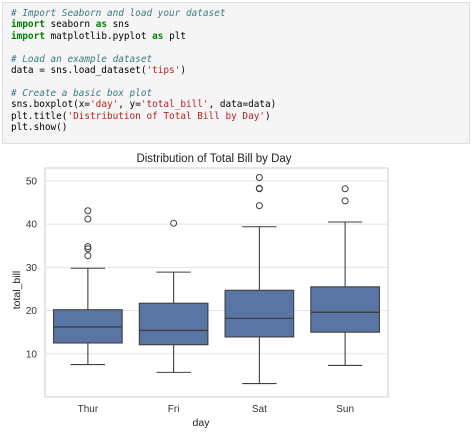 This screenshot has width=474, height=437. Describe the element at coordinates (32, 225) in the screenshot. I see `y-tick-label: 40` at that location.